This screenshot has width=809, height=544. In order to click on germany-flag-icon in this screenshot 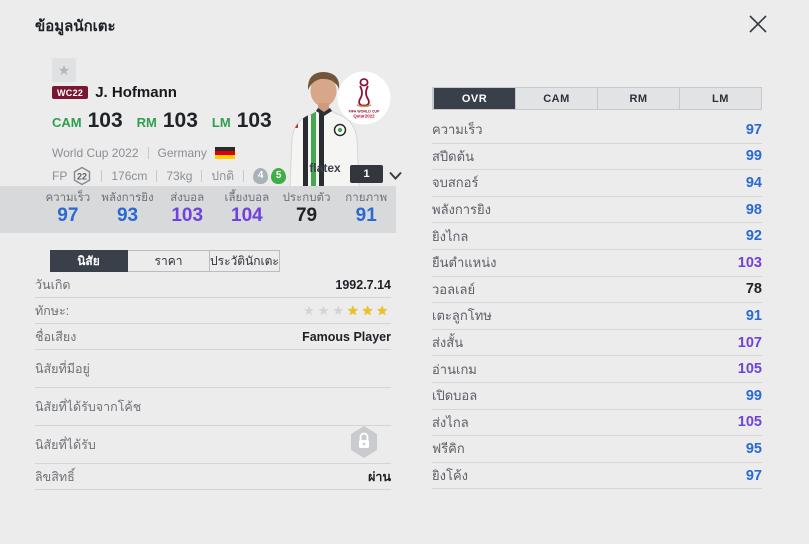, I will do `click(224, 153)`.